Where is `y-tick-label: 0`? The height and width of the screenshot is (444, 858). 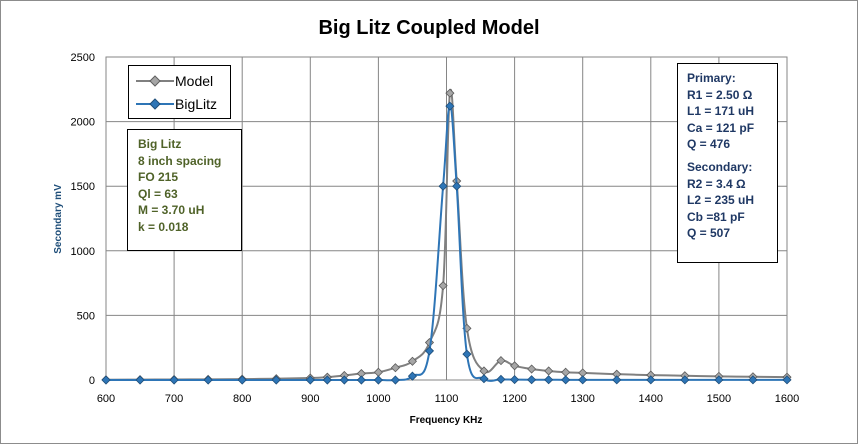 y-tick-label: 0 is located at coordinates (92, 381).